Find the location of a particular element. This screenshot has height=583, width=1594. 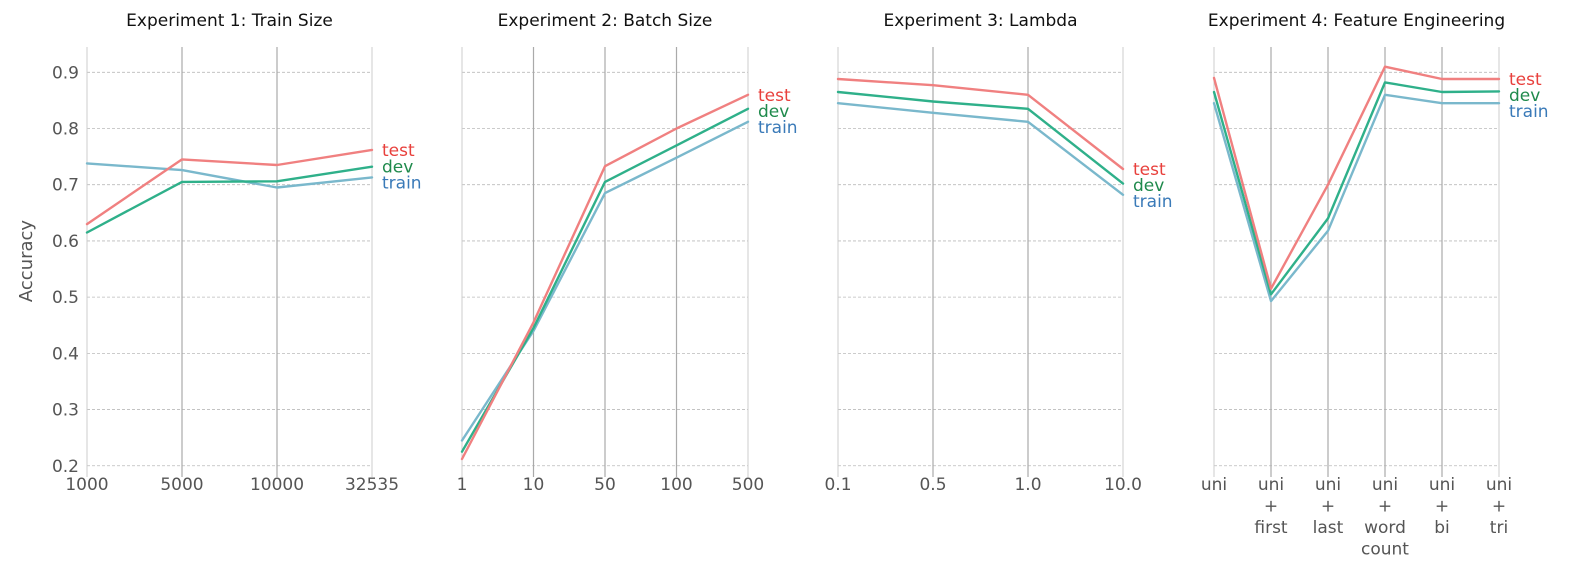

x-tick-line: 0.5 is located at coordinates (932, 485).